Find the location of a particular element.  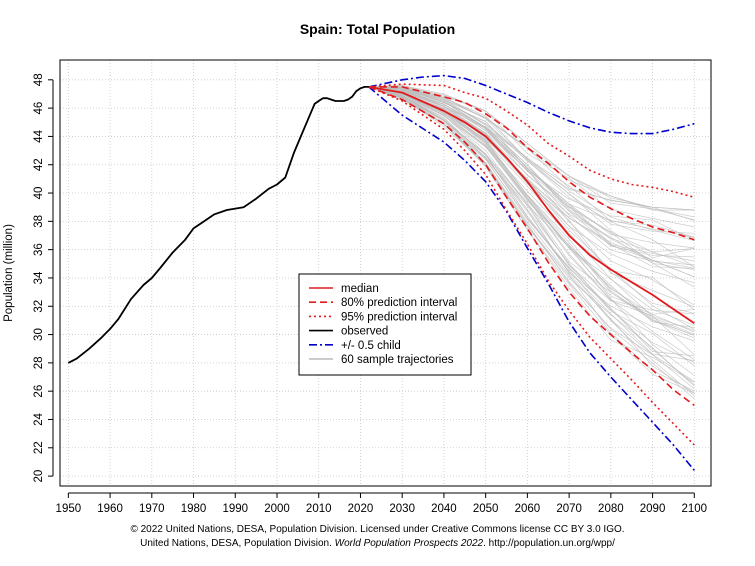

x-tick-label: 2060 is located at coordinates (528, 509).